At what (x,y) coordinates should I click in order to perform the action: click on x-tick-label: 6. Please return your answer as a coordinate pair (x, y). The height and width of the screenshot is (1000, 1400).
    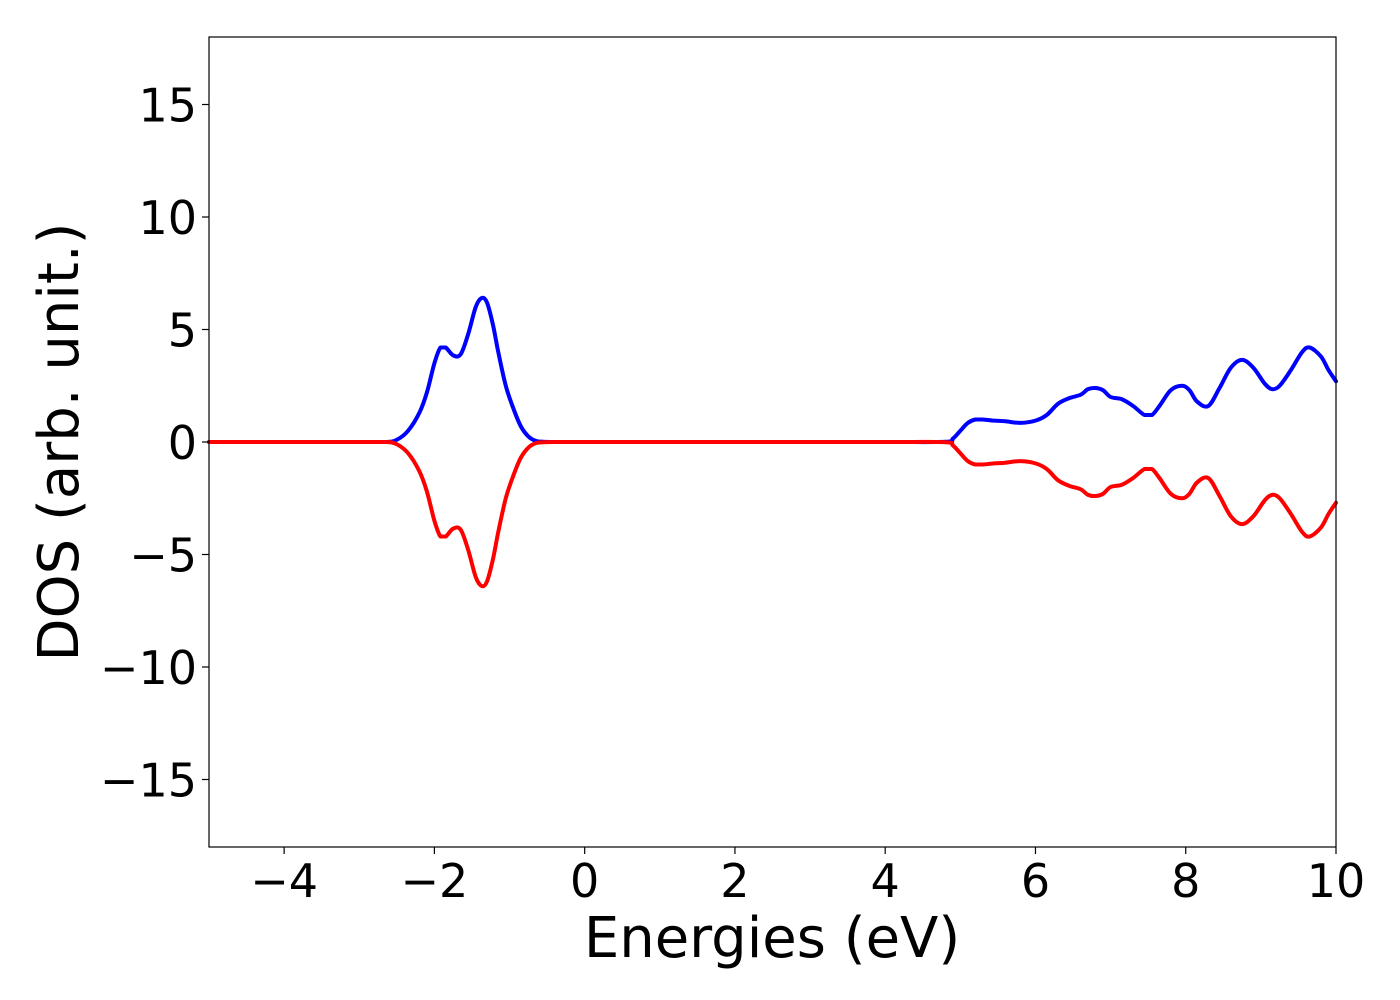
    Looking at the image, I should click on (1035, 881).